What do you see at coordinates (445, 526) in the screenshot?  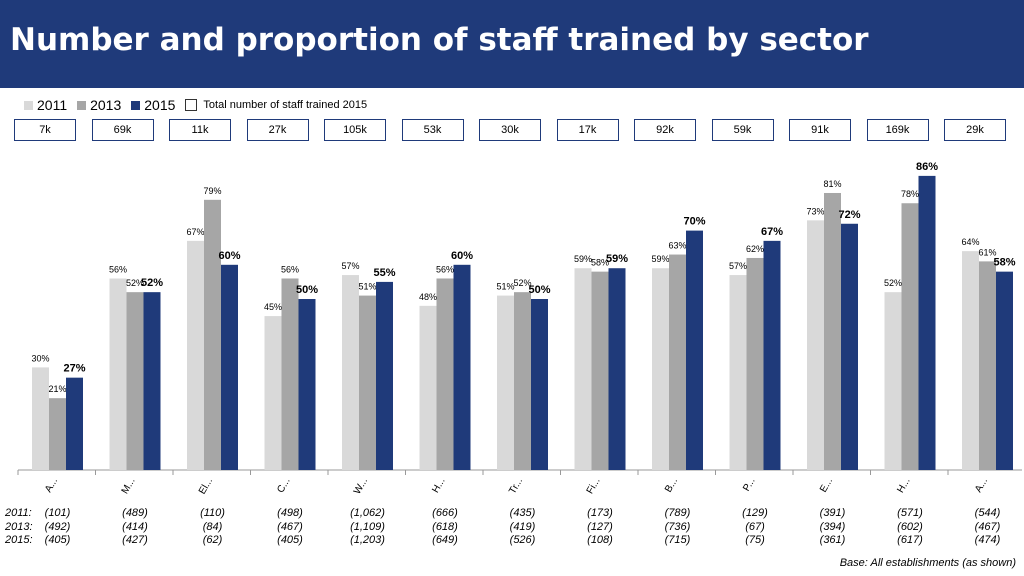 I see `base-cell: (618)` at bounding box center [445, 526].